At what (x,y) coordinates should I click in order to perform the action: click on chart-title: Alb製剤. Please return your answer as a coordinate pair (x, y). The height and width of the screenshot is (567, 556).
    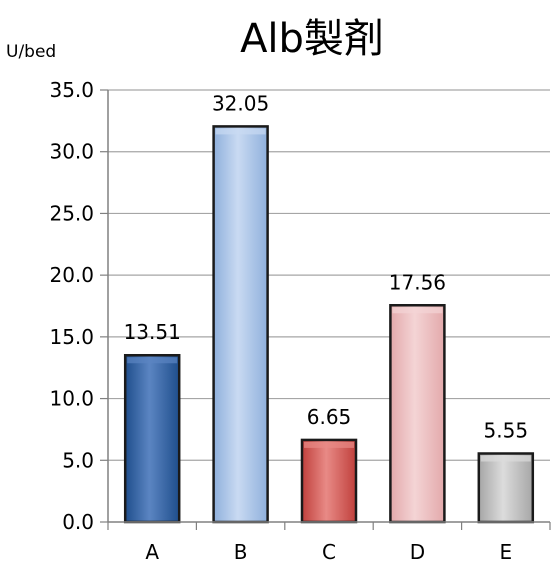
    Looking at the image, I should click on (312, 39).